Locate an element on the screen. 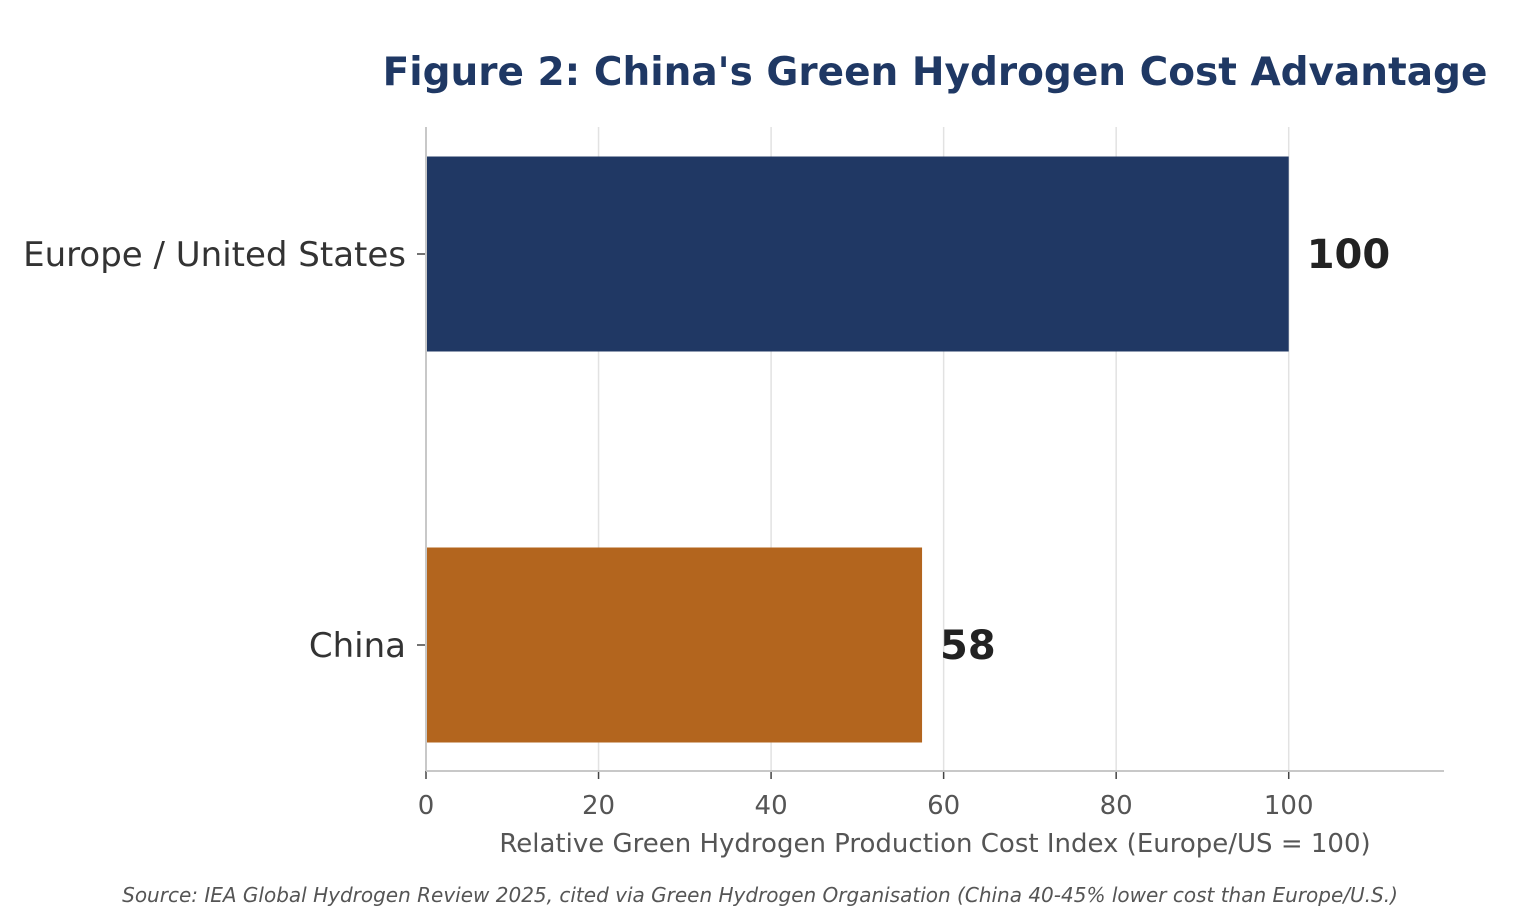 Image resolution: width=1520 pixels, height=919 pixels. x-tick-label: 20 is located at coordinates (598, 806).